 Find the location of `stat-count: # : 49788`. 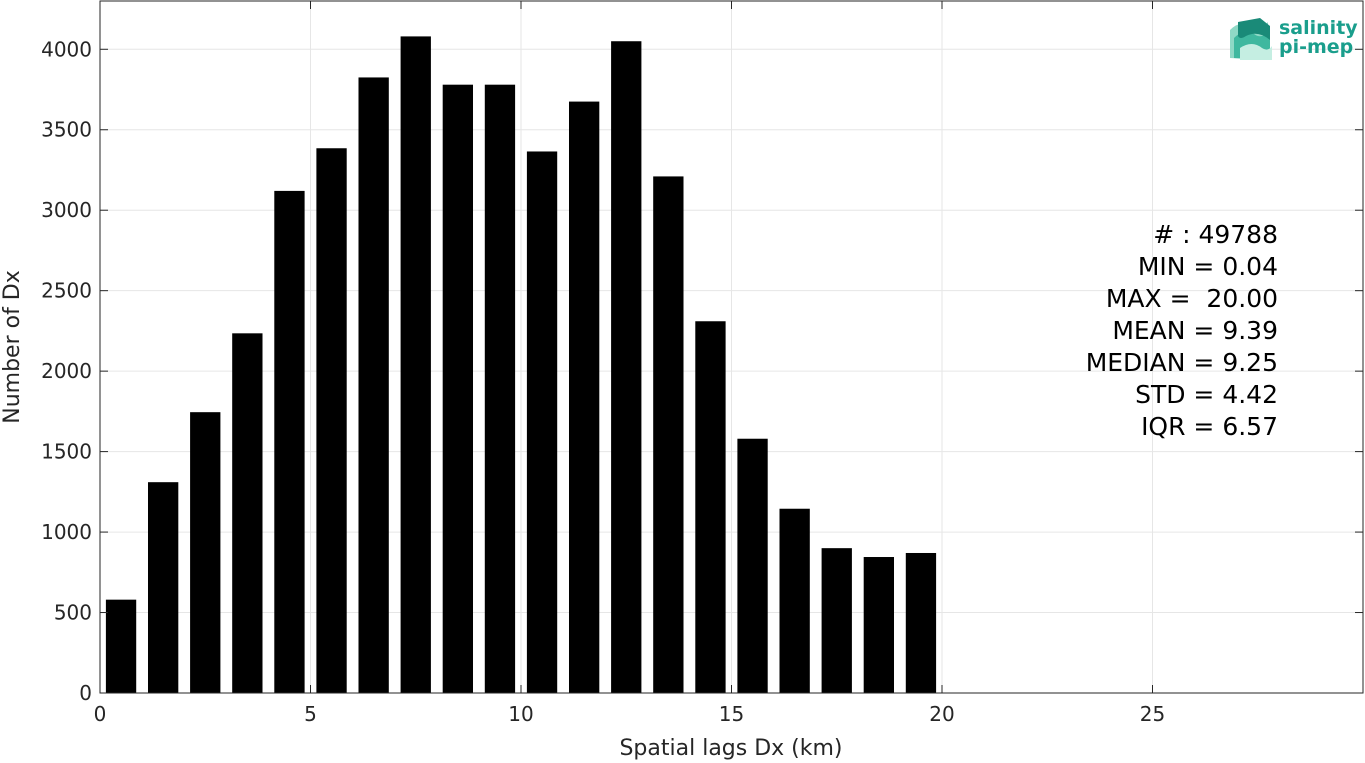

stat-count: # : 49788 is located at coordinates (1215, 234).